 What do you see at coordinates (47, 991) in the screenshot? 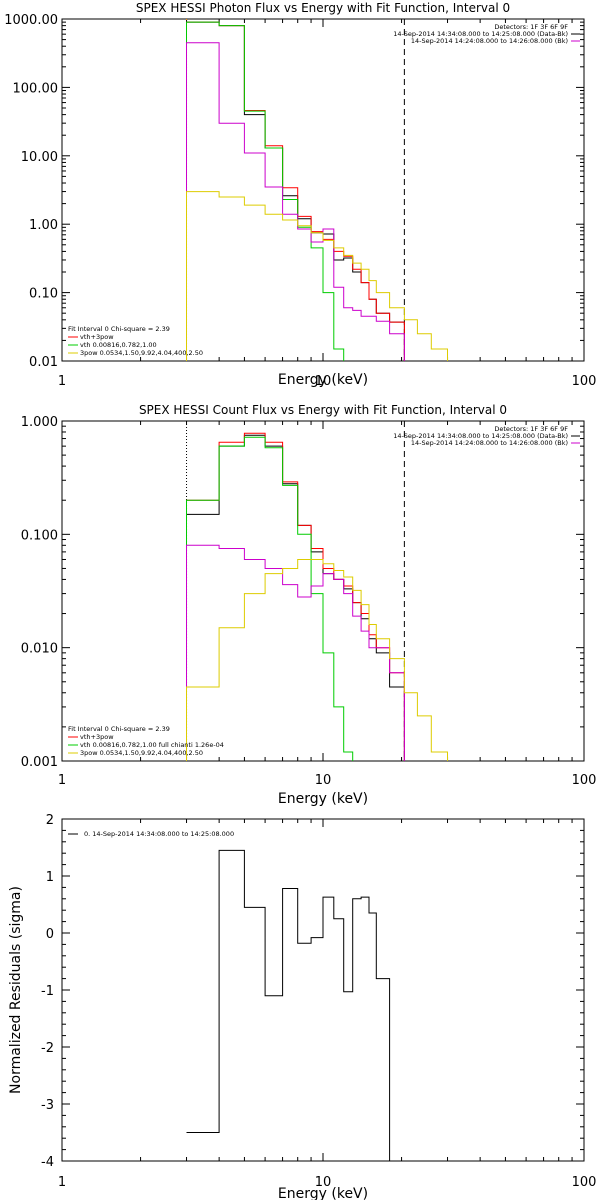
I see `y-tick-label: -1` at bounding box center [47, 991].